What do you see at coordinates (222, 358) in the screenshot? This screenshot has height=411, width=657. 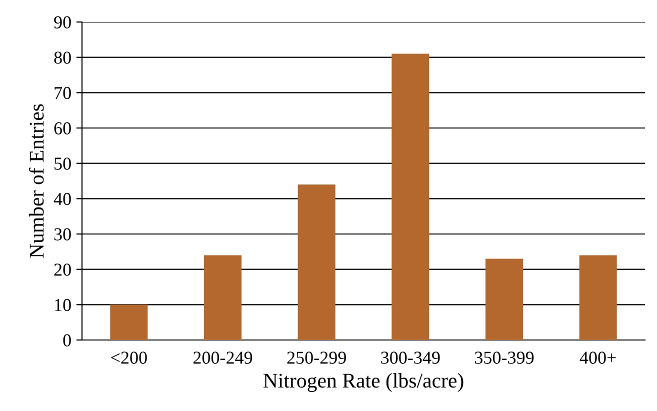 I see `x-tick-label: 200-249` at bounding box center [222, 358].